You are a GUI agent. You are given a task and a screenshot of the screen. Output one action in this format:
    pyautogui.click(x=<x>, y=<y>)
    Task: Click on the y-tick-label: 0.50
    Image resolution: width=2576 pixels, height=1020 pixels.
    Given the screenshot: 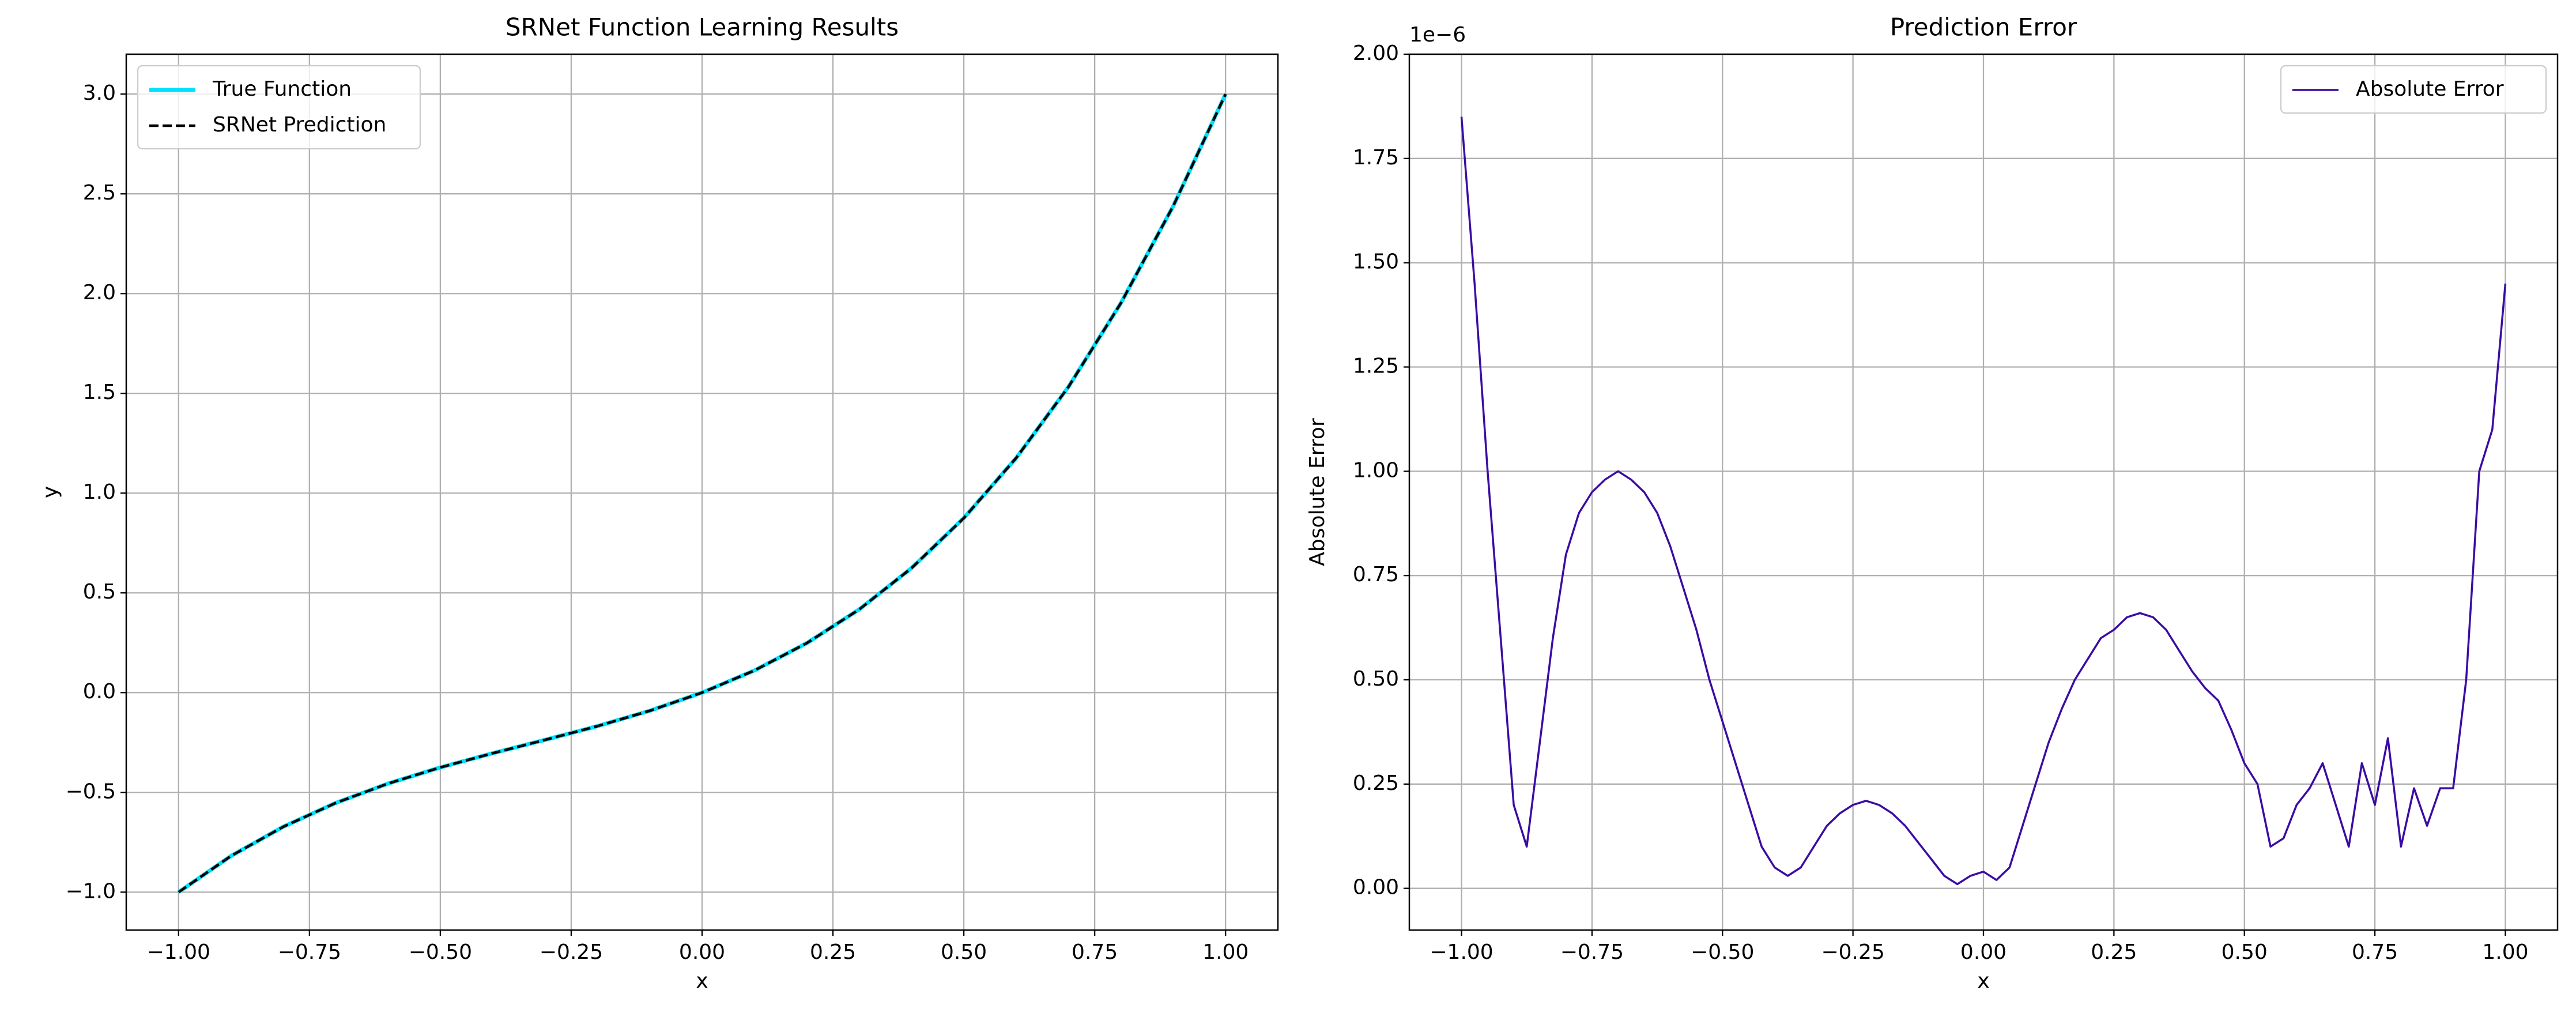 What is the action you would take?
    pyautogui.click(x=1376, y=679)
    